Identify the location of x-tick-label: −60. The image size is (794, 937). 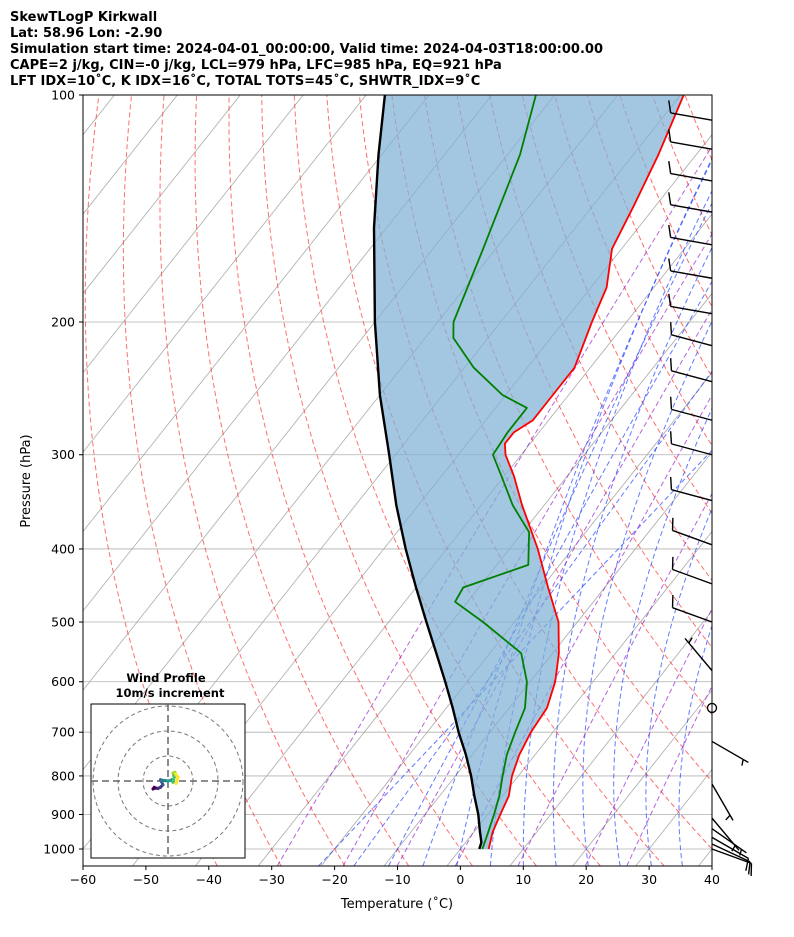
(83, 879).